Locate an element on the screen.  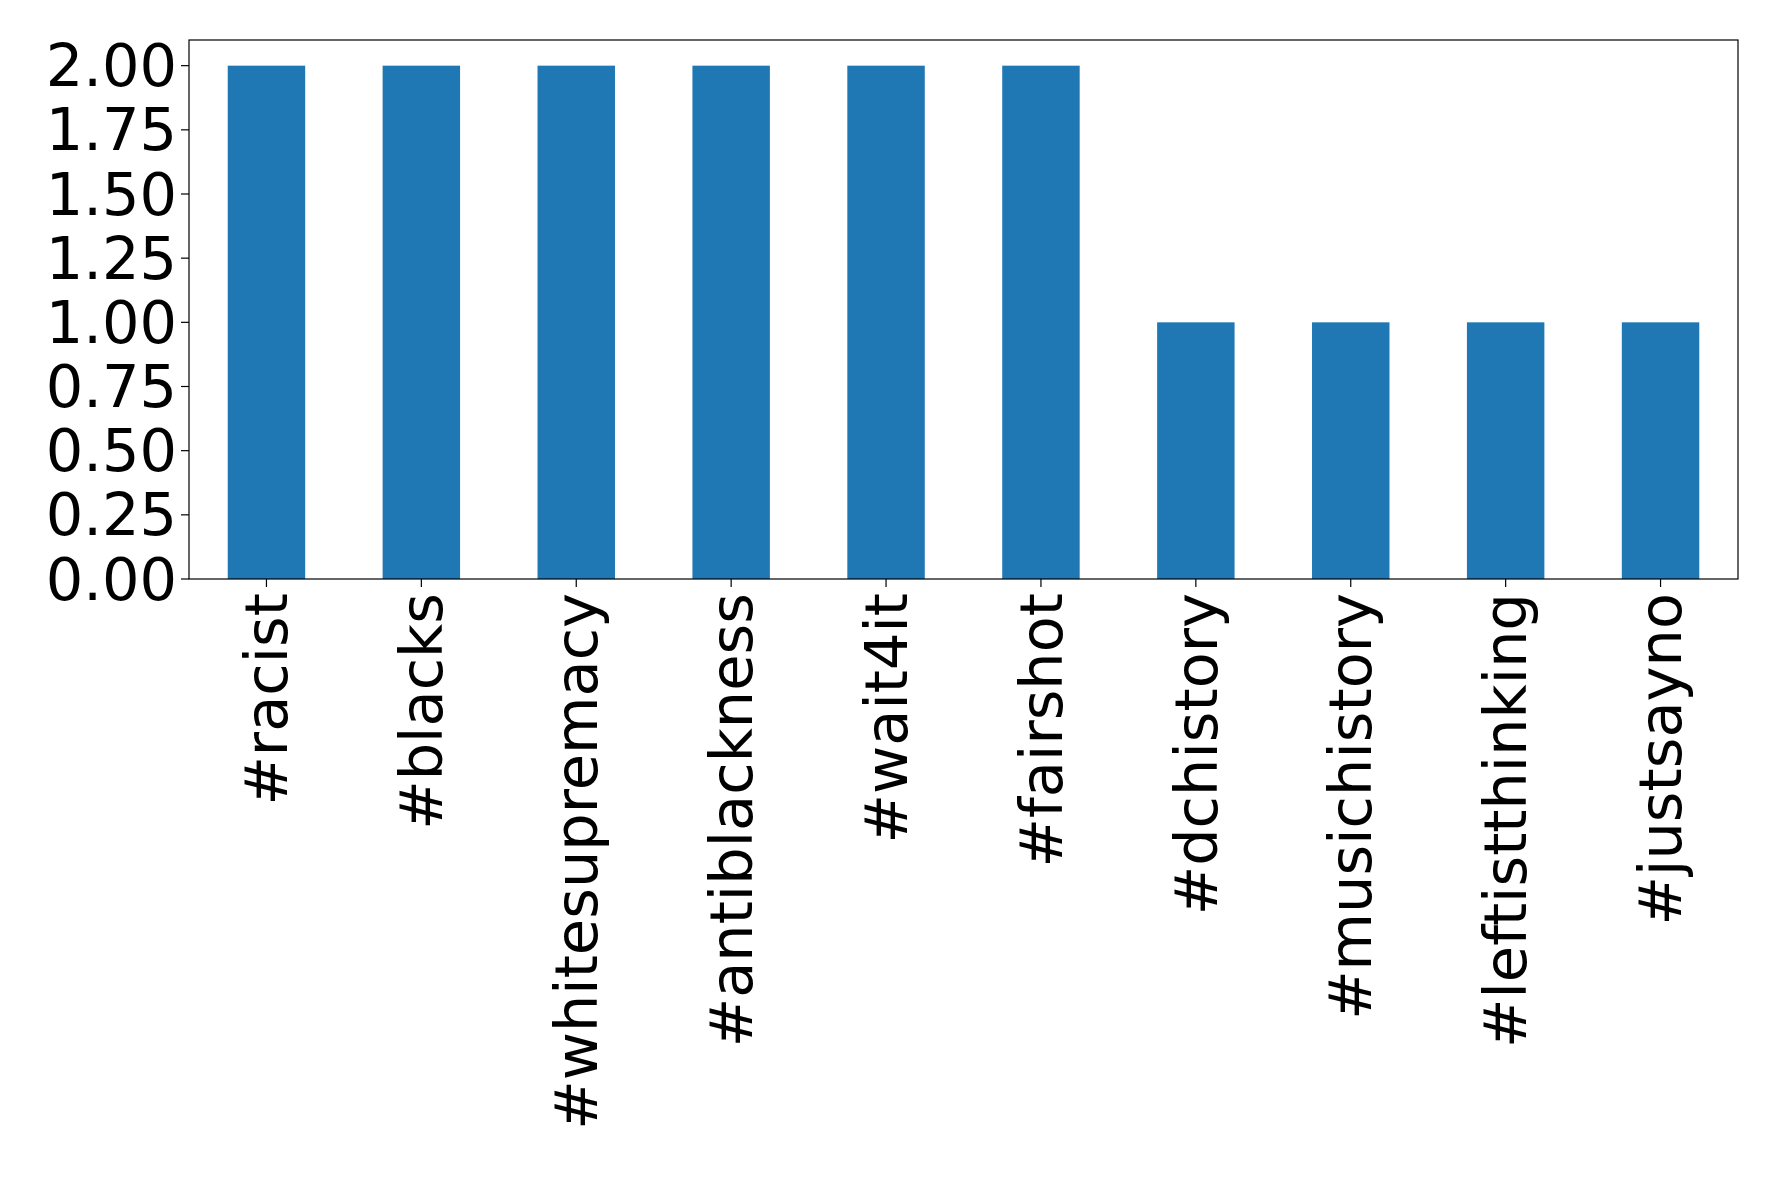
x-tick-label: #wait4it is located at coordinates (886, 718).